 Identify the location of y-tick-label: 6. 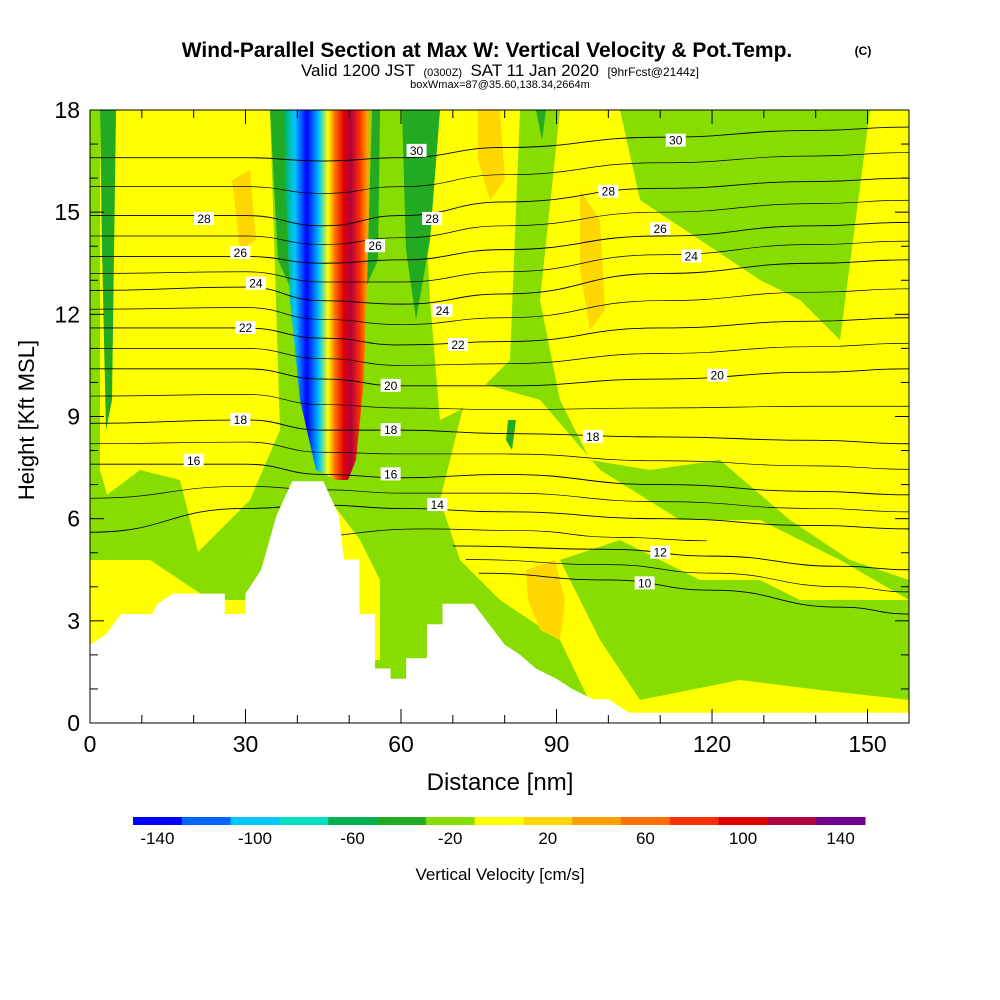
(73, 519).